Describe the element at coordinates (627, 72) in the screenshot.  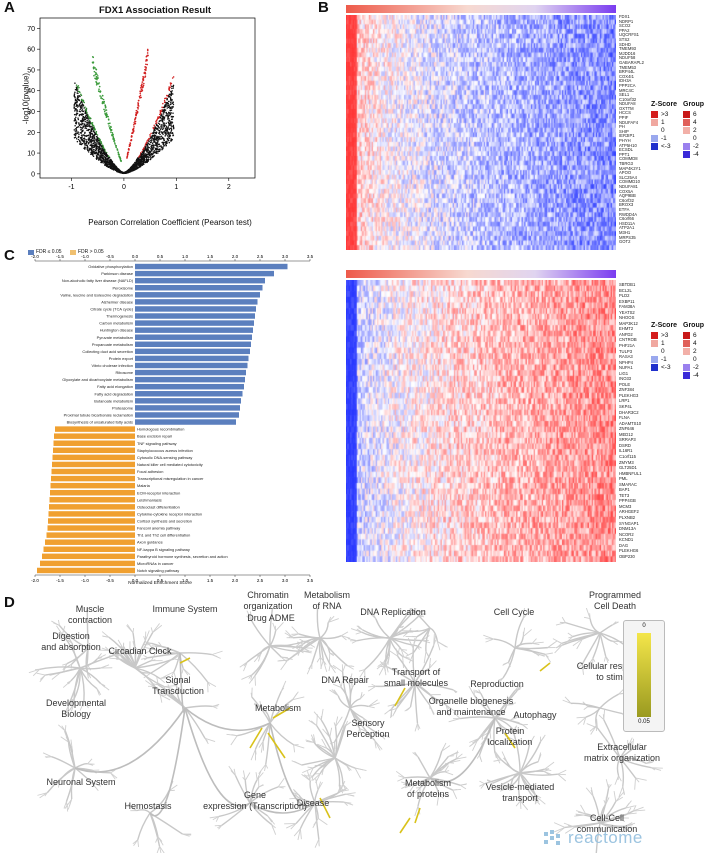
I see `gene-label: BRP44L` at that location.